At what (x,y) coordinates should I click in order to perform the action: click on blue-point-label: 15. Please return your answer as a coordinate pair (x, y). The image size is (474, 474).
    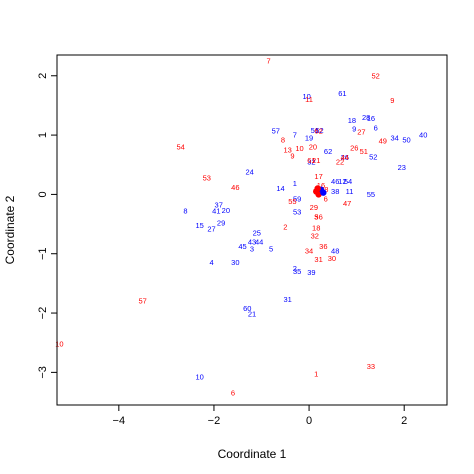
    Looking at the image, I should click on (200, 225).